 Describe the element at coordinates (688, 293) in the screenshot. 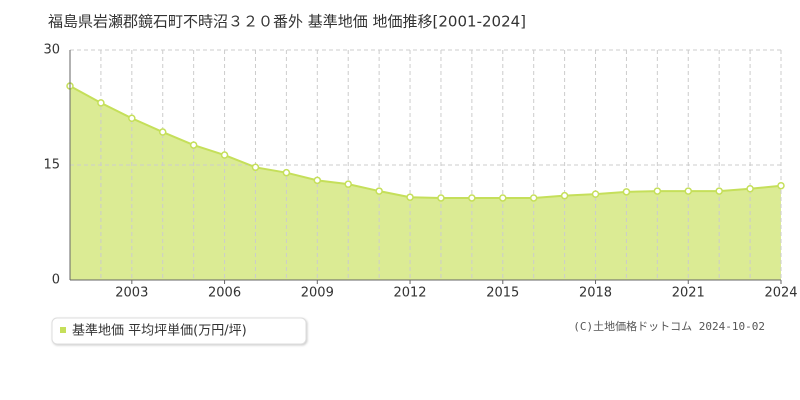

I see `x-tick-label: 2021` at that location.